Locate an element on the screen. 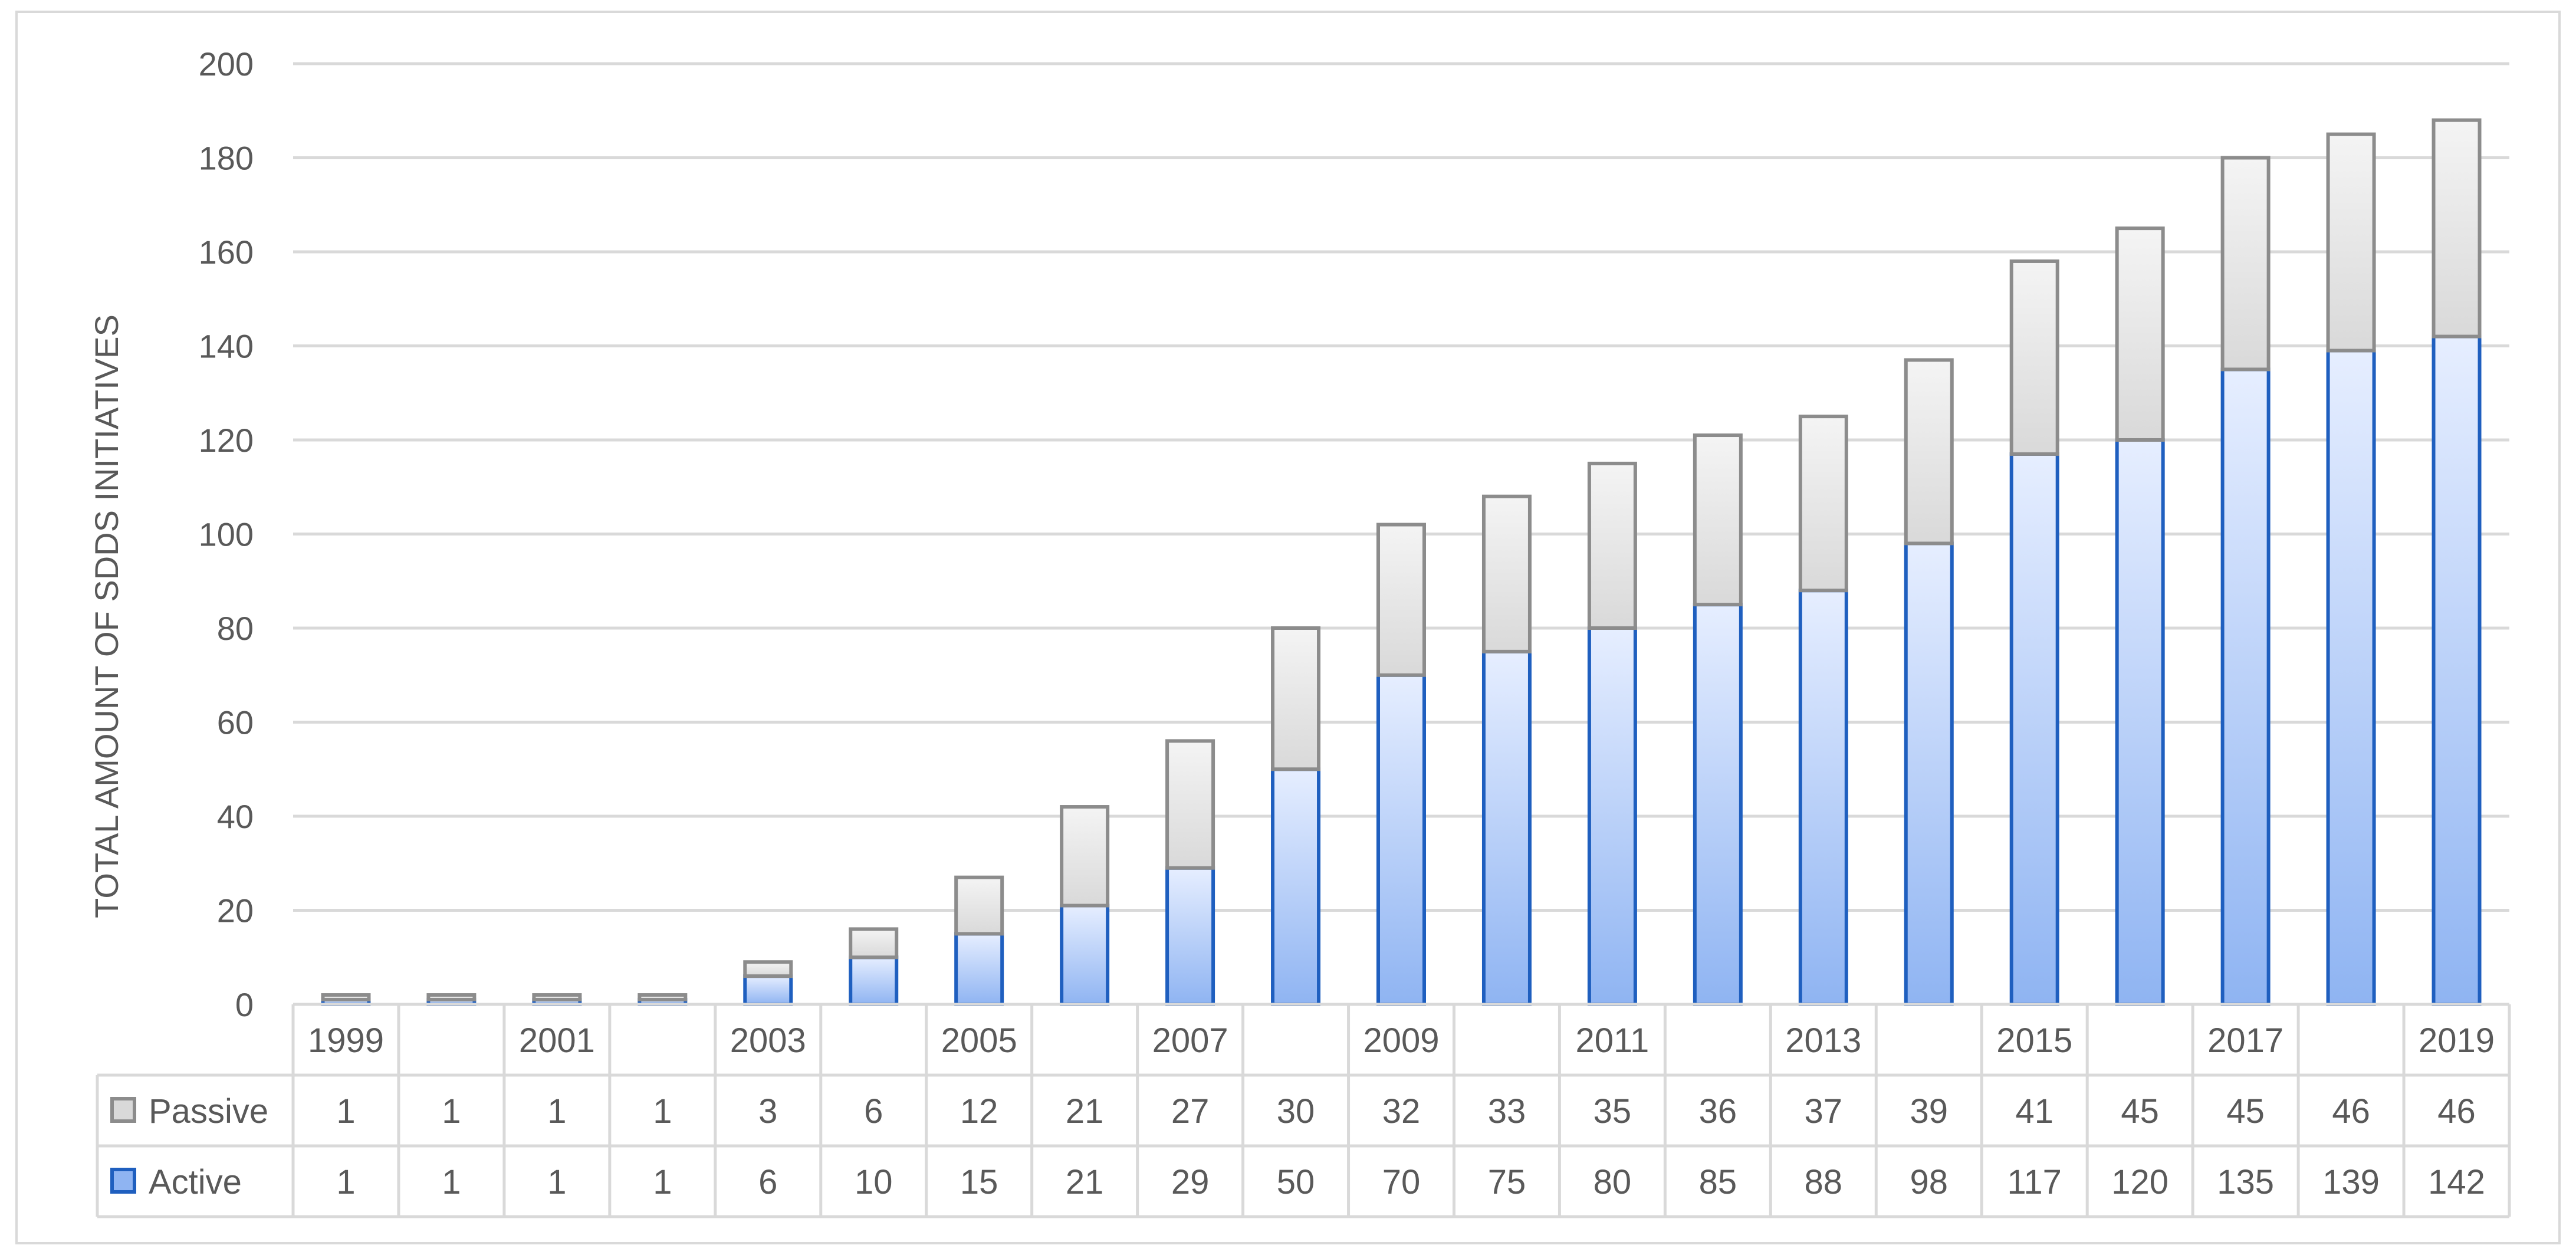  data-label: 75 is located at coordinates (1507, 1182).